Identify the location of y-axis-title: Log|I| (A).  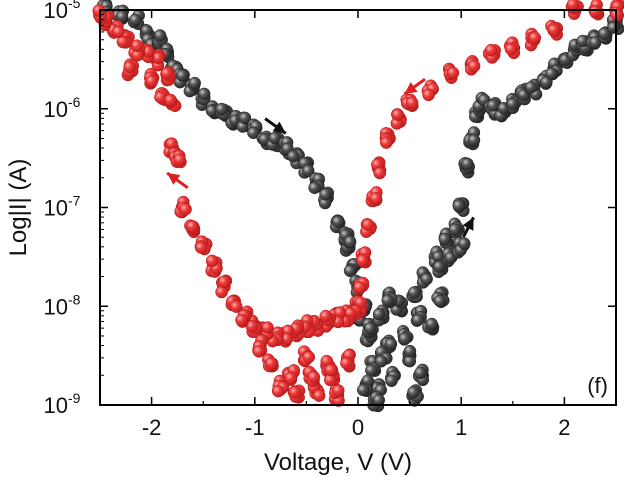
(18, 208).